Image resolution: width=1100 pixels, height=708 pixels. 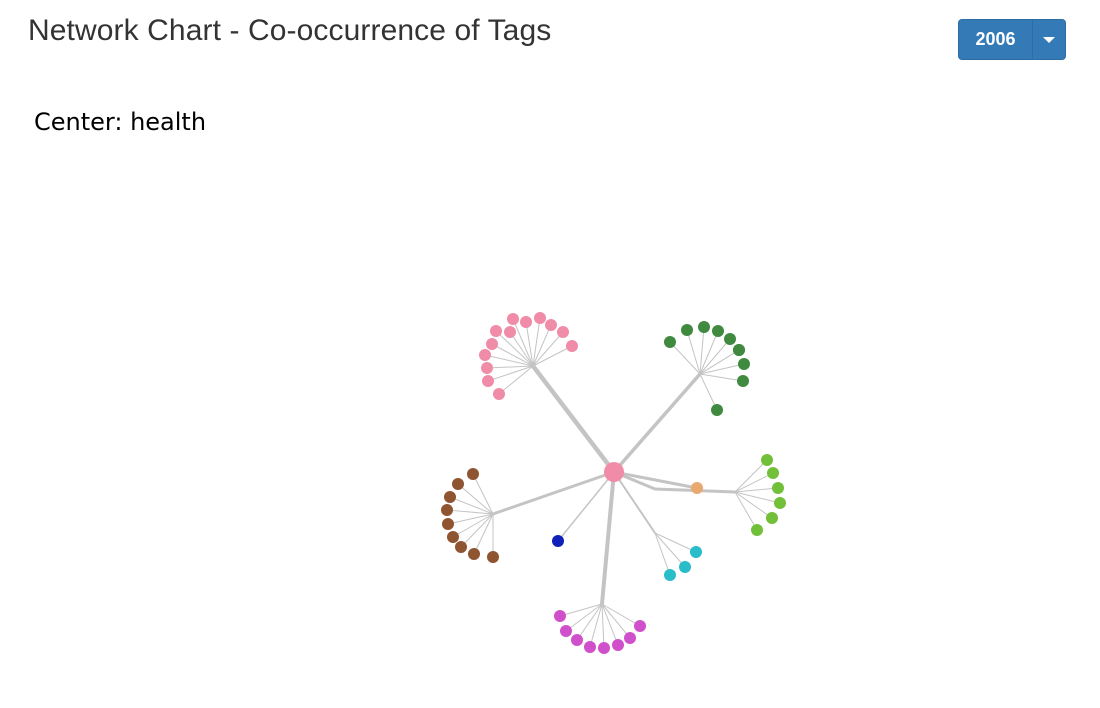 What do you see at coordinates (608, 538) in the screenshot?
I see `magenta-cluster-edge` at bounding box center [608, 538].